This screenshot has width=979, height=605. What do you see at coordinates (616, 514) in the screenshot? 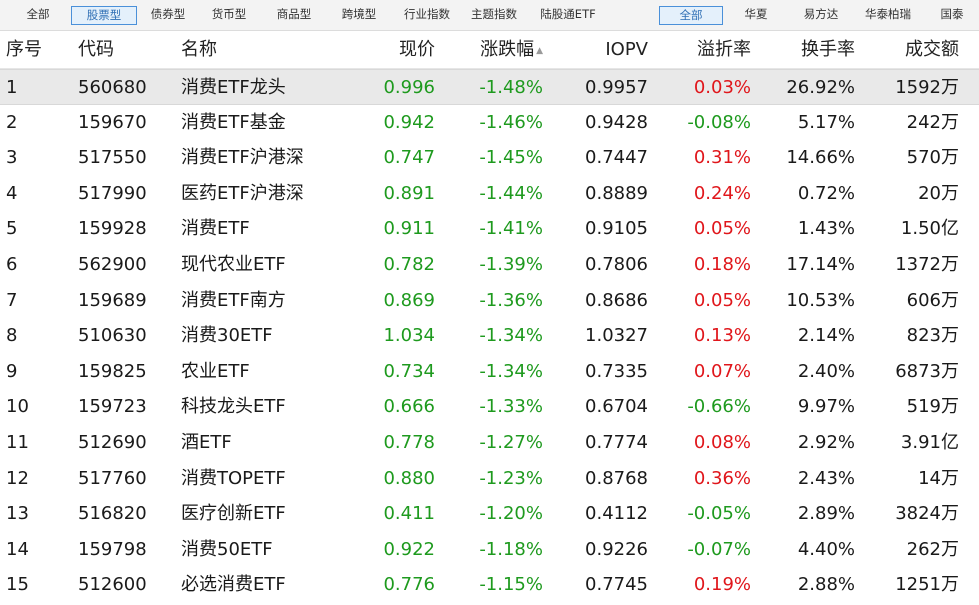
I see `cell-iopv: 0.4112` at bounding box center [616, 514].